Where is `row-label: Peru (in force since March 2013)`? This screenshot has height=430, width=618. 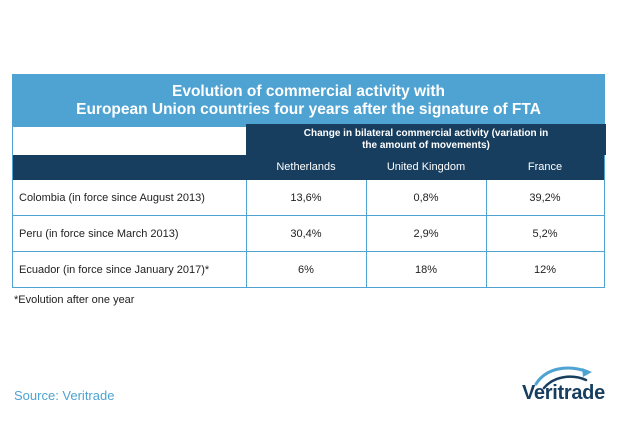
row-label: Peru (in force since March 2013) is located at coordinates (99, 234).